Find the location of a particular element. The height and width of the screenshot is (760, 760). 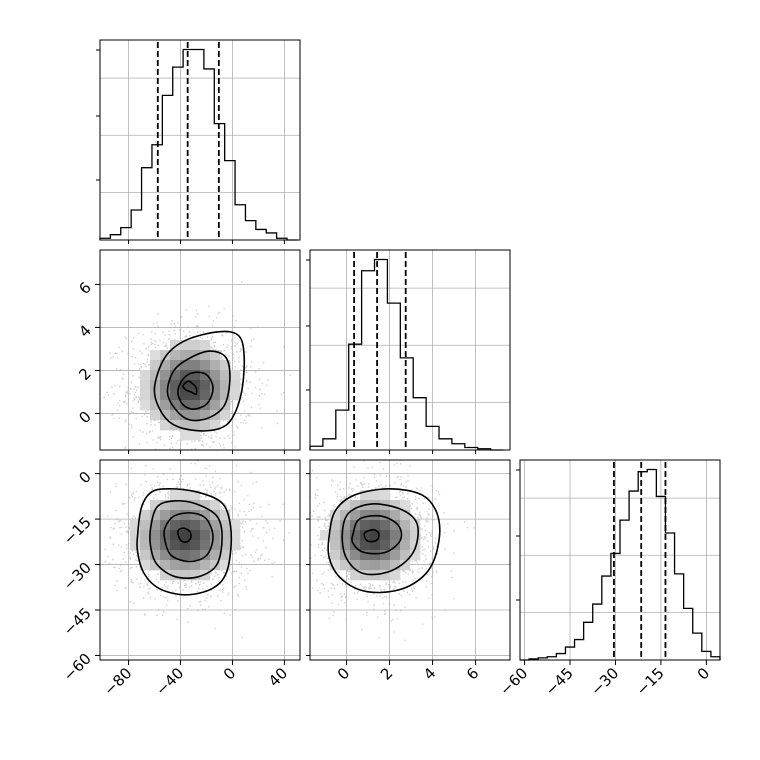

contour-core is located at coordinates (371, 535).